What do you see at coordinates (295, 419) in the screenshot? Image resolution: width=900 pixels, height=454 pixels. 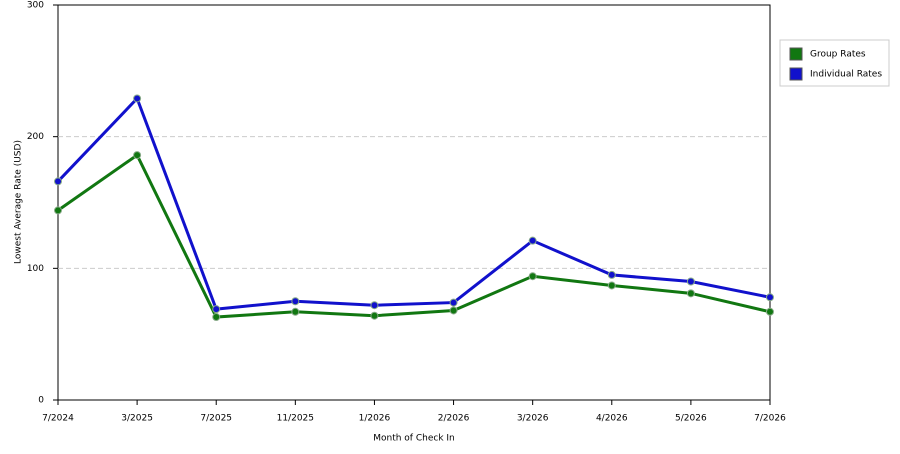 I see `x-tick-label: 11/2025` at bounding box center [295, 419].